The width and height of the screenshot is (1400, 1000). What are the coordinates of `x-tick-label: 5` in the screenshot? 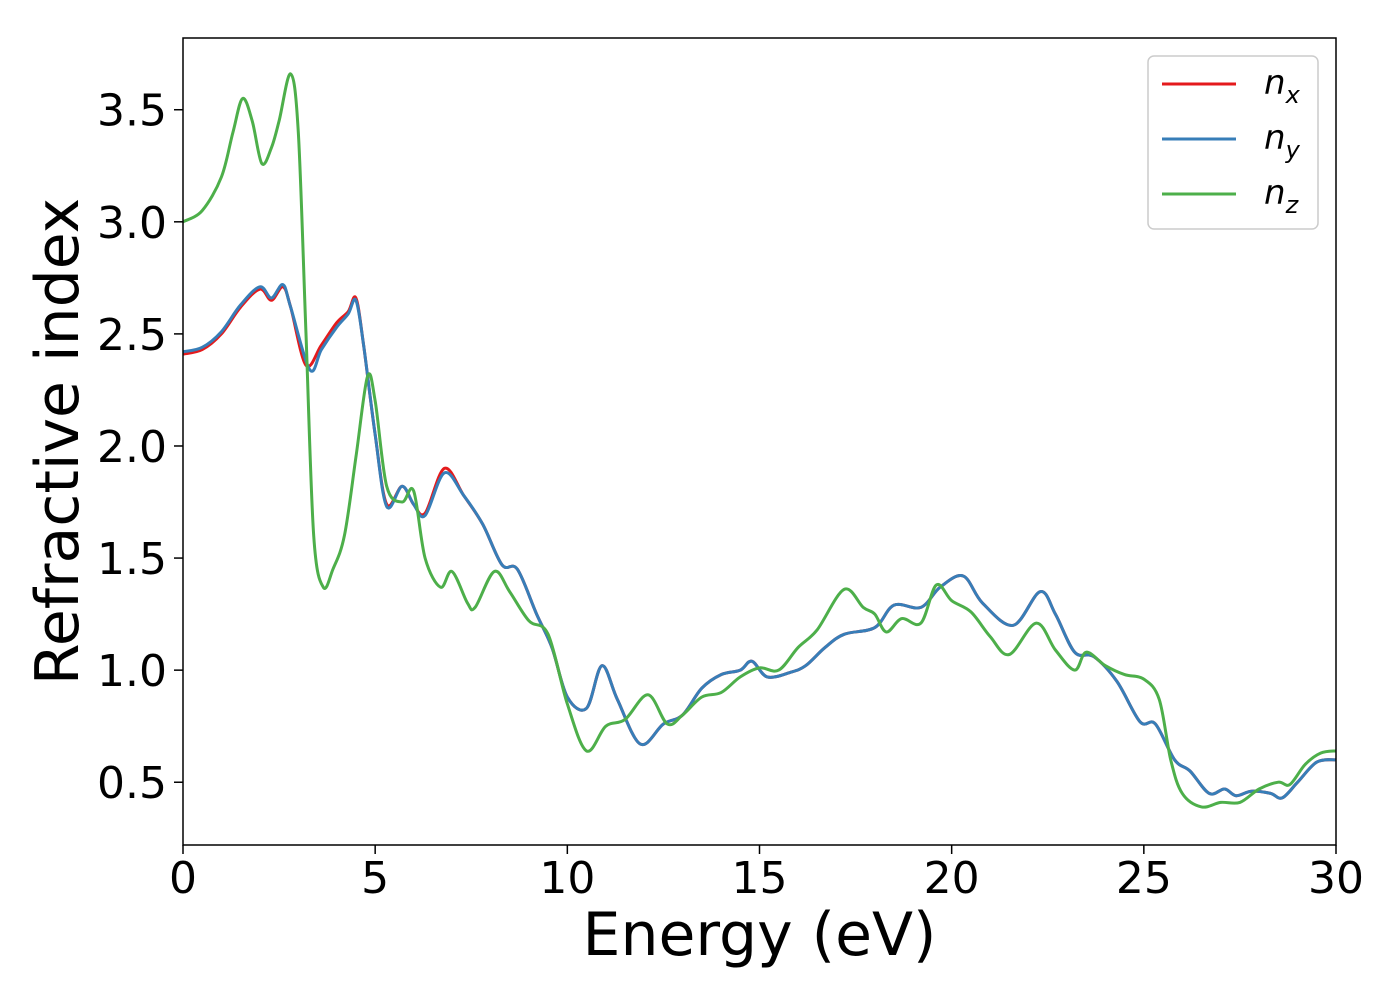 It's located at (375, 878).